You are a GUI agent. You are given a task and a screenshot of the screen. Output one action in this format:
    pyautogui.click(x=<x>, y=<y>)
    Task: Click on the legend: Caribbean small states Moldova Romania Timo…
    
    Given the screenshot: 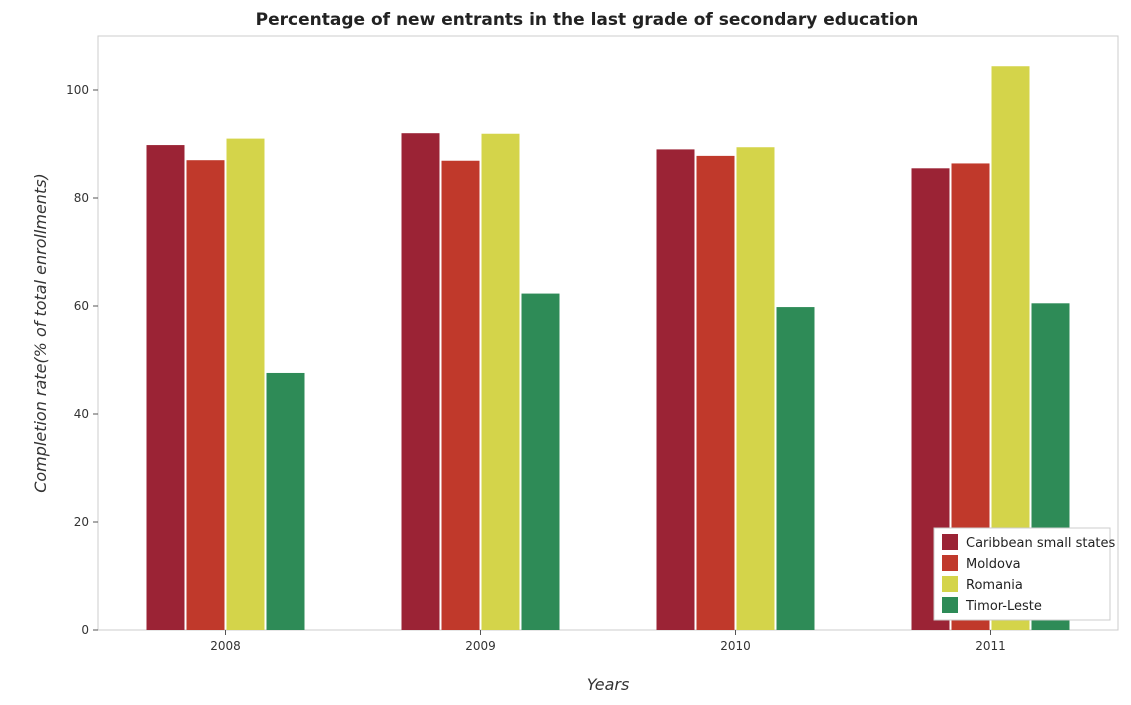 What is the action you would take?
    pyautogui.click(x=1024, y=574)
    